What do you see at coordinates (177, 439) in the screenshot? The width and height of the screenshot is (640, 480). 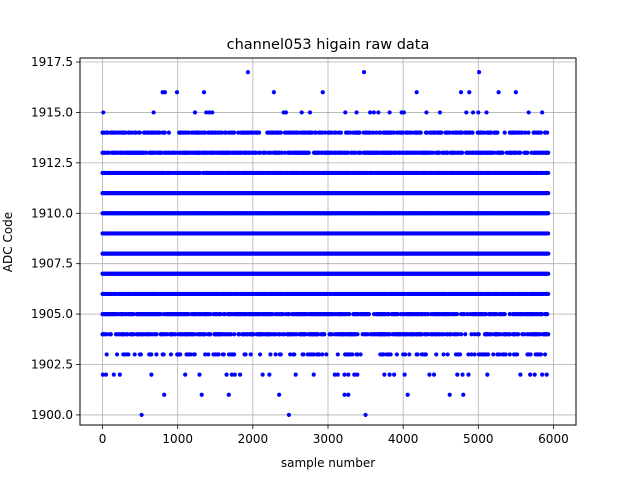 I see `x-tick-label: 1000` at bounding box center [177, 439].